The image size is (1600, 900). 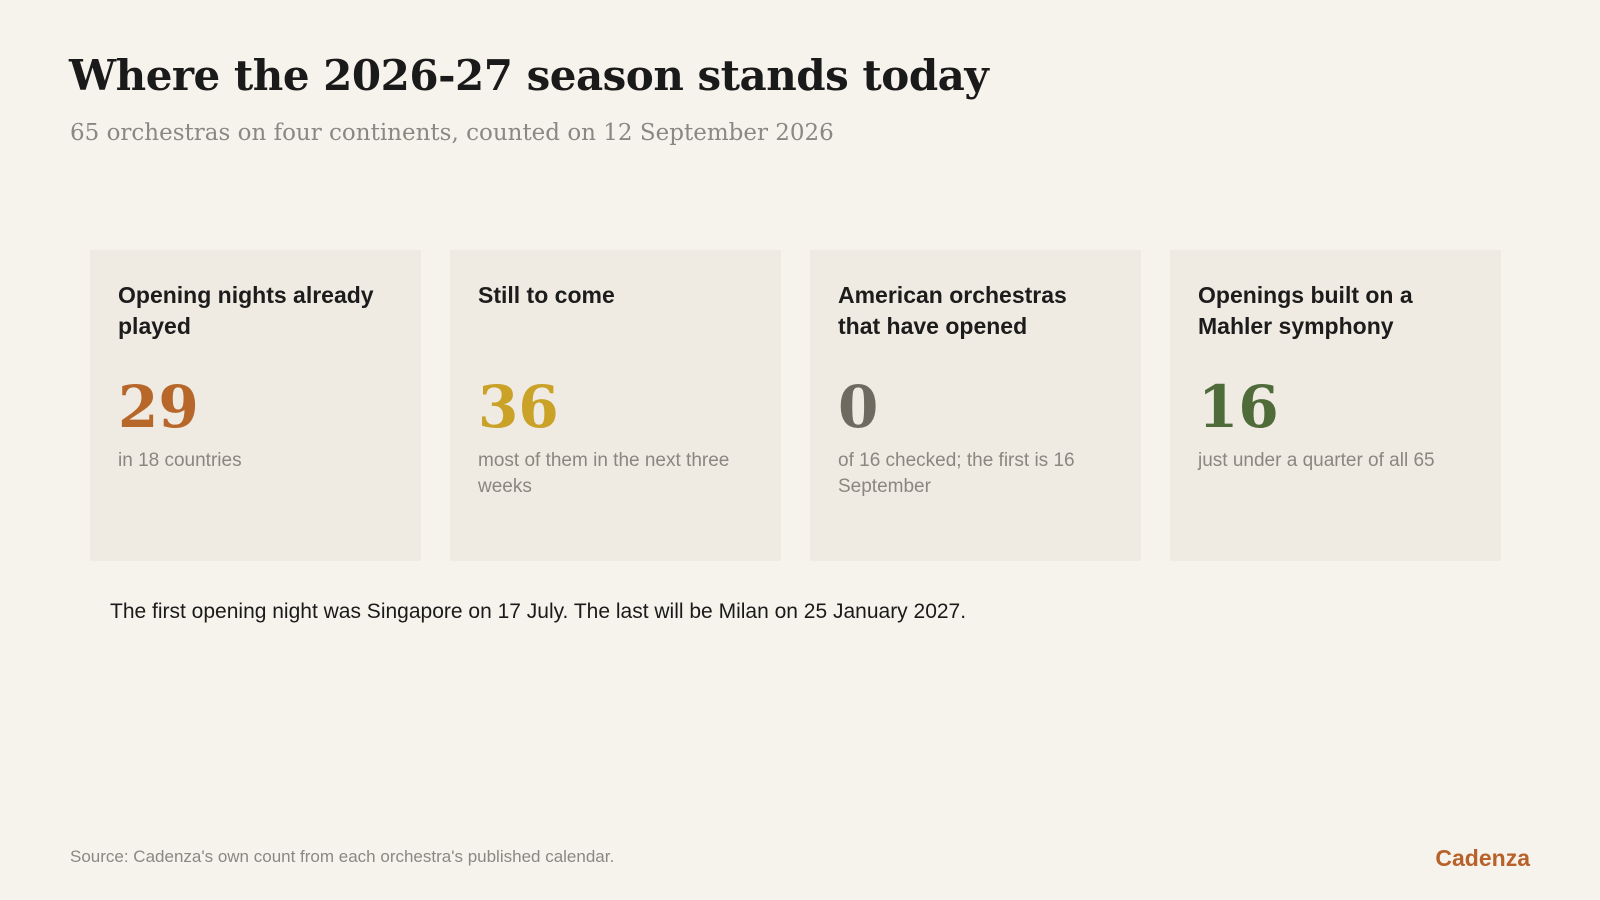 What do you see at coordinates (858, 407) in the screenshot?
I see `stat-card-value: 0` at bounding box center [858, 407].